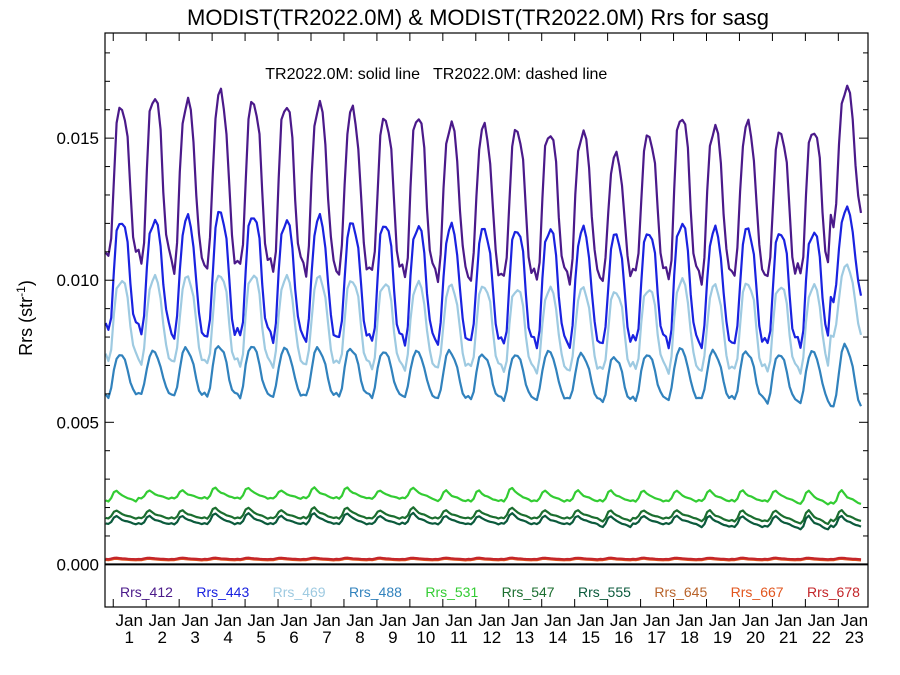 The width and height of the screenshot is (900, 675). Describe the element at coordinates (788, 637) in the screenshot. I see `x-tick-year: 21` at that location.